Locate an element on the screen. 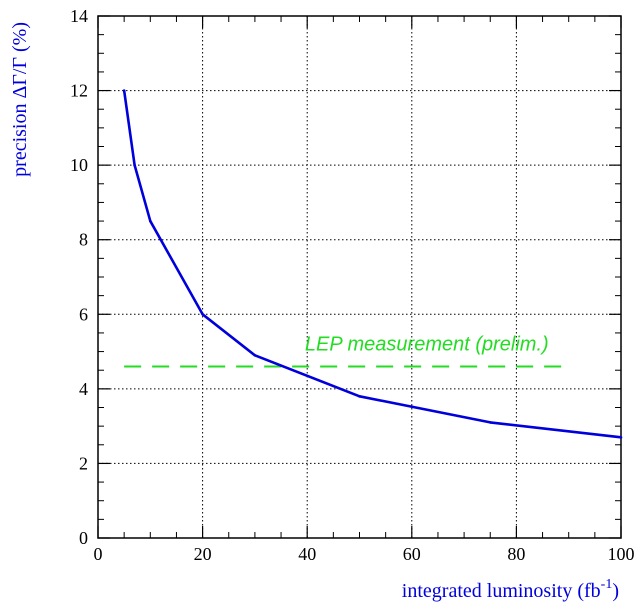 Image resolution: width=641 pixels, height=614 pixels. y-tick-label: 4 is located at coordinates (83, 389).